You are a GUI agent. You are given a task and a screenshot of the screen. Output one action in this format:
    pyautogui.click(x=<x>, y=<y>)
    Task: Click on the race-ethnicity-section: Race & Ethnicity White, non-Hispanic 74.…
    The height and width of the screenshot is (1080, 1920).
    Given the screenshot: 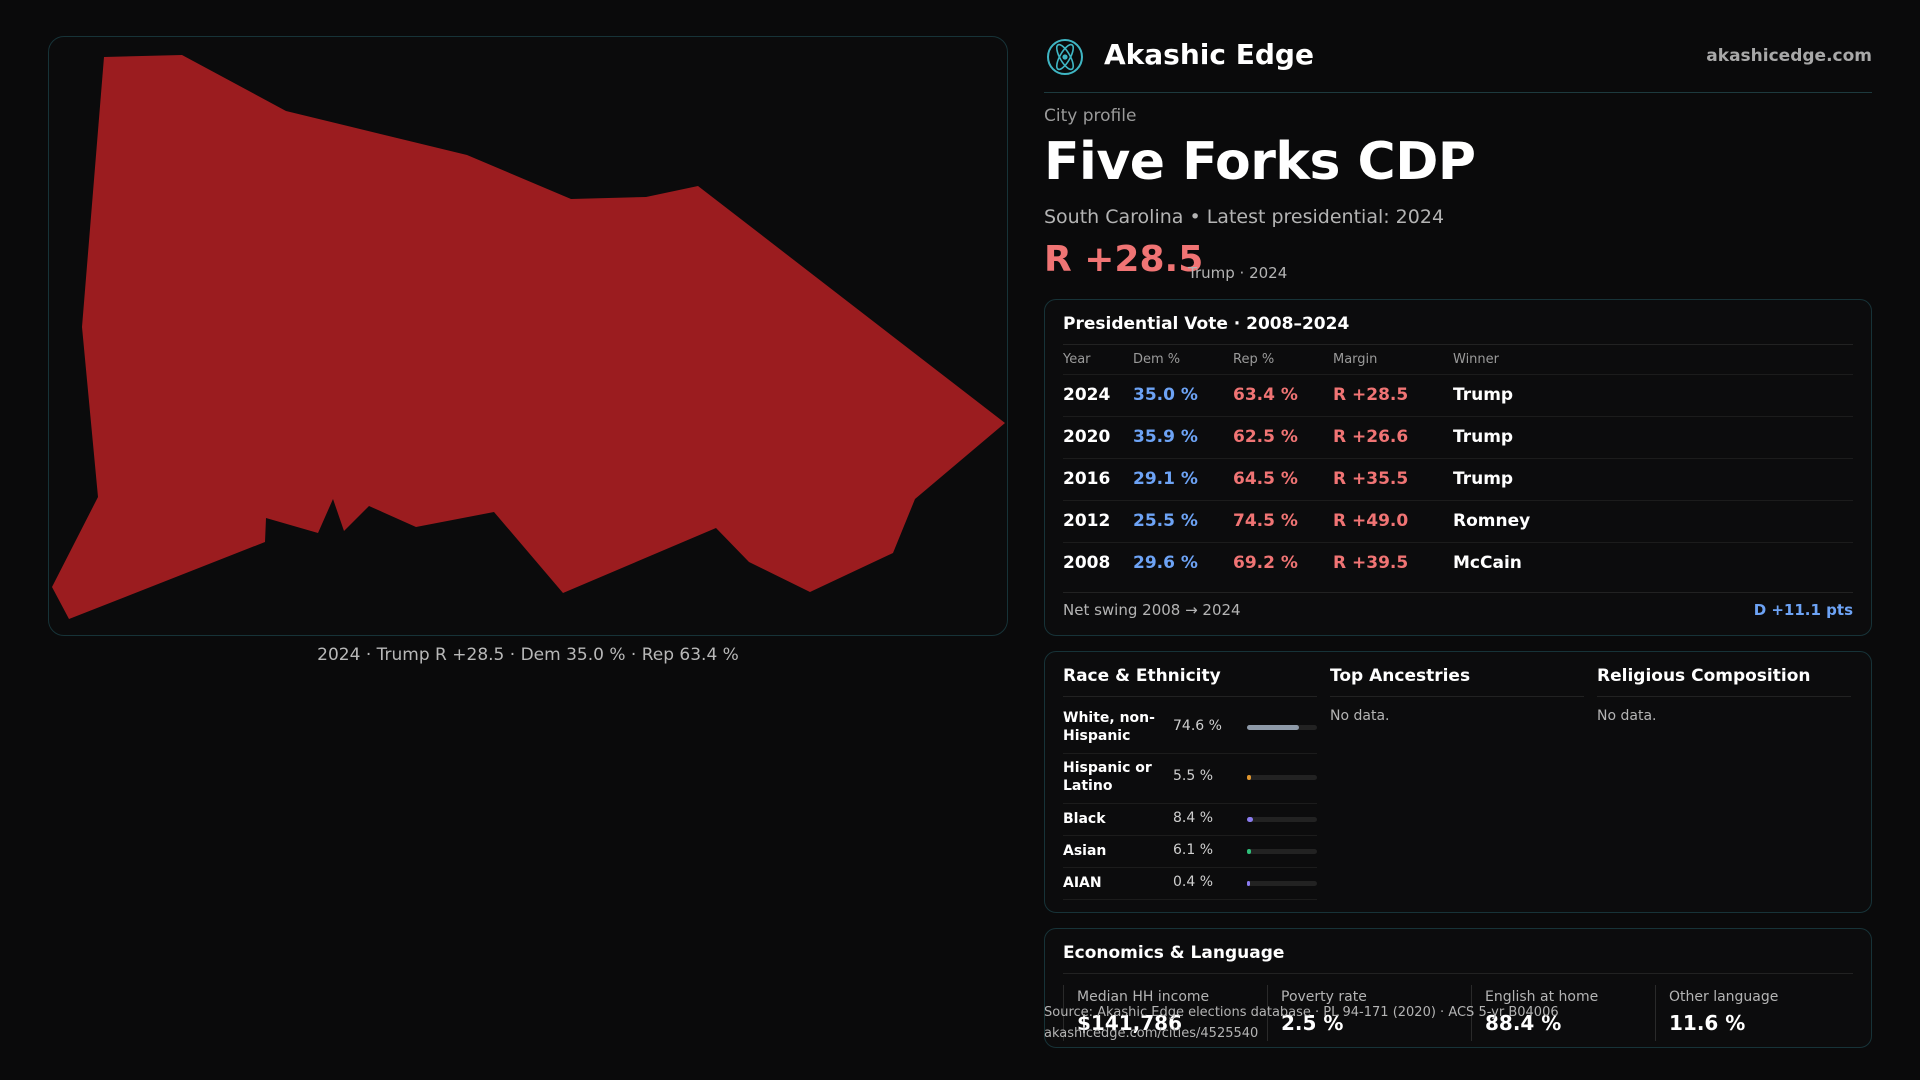 What is the action you would take?
    pyautogui.click(x=1190, y=783)
    